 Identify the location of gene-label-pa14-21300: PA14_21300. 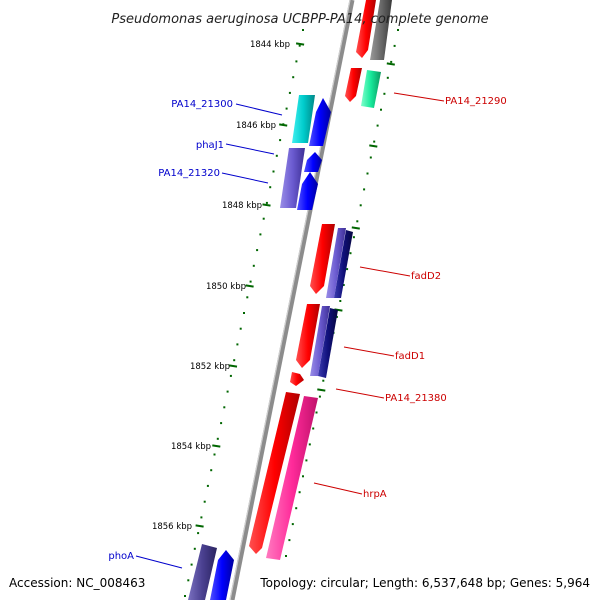
(202, 104).